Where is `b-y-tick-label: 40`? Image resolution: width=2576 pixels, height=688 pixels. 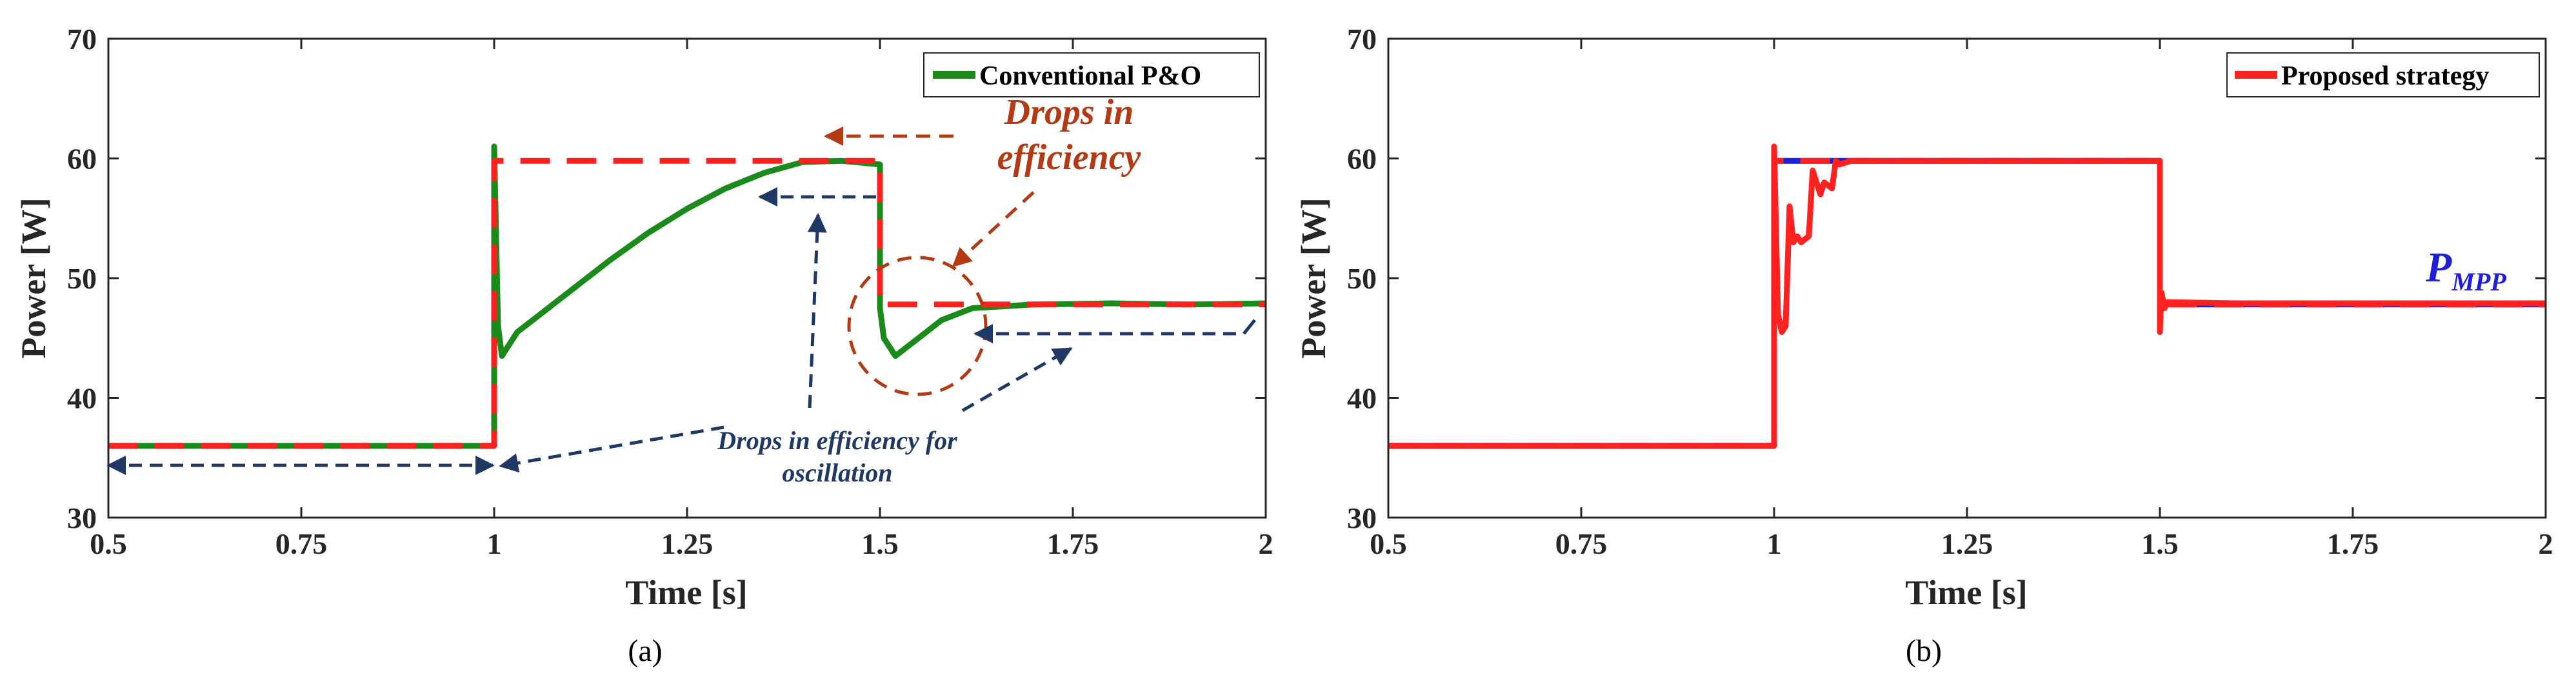
b-y-tick-label: 40 is located at coordinates (1362, 399).